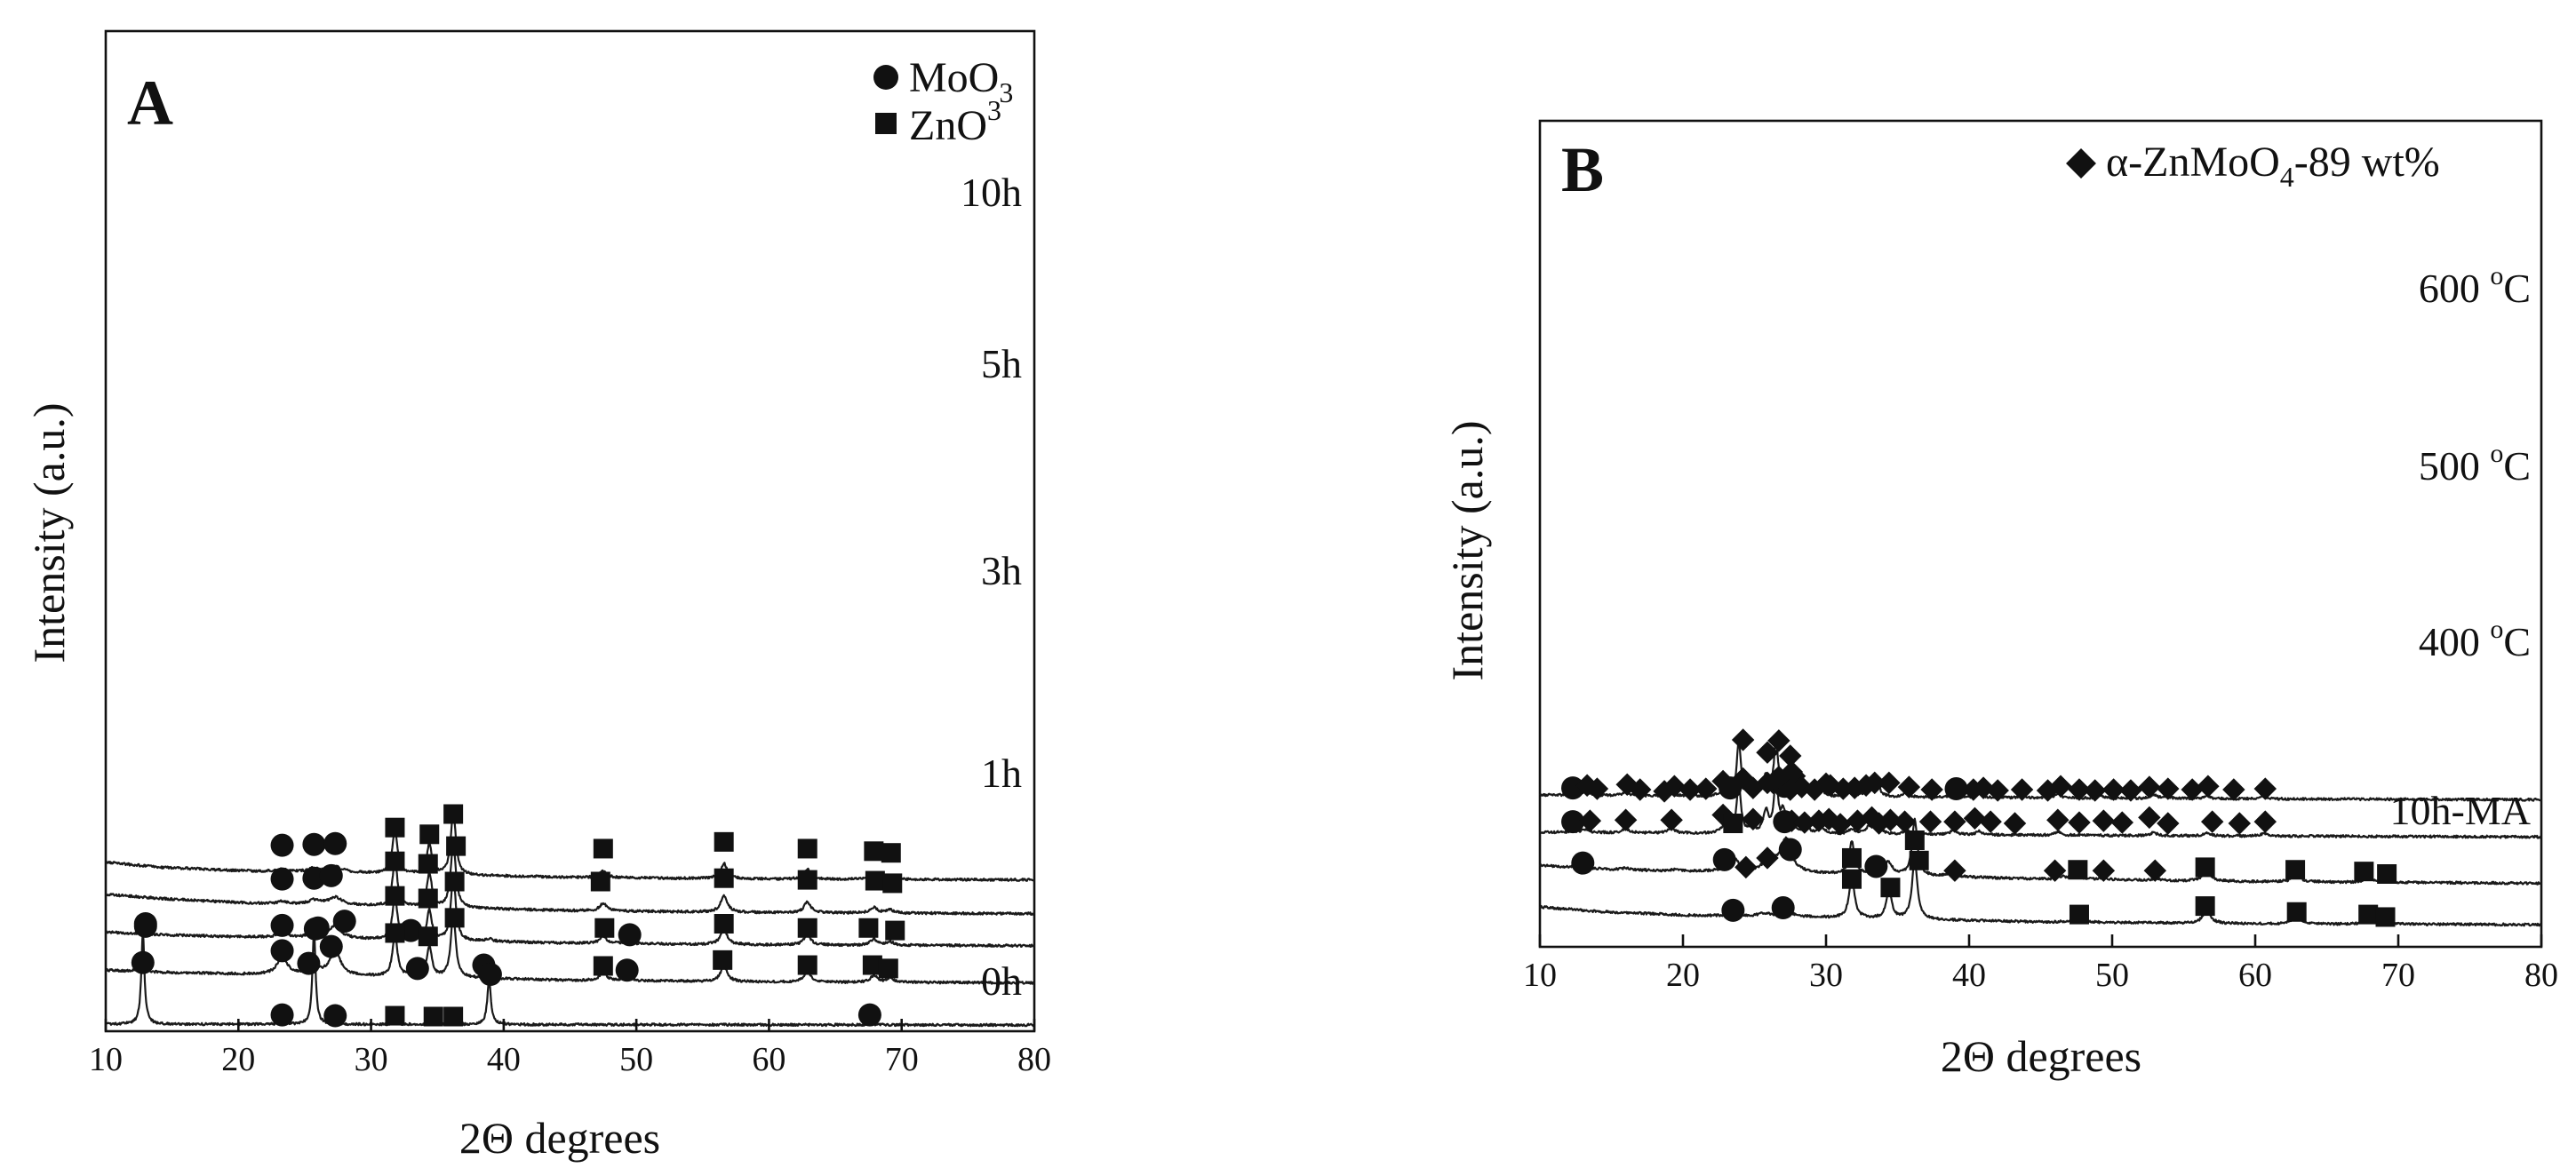 The height and width of the screenshot is (1176, 2576). What do you see at coordinates (49, 533) in the screenshot?
I see `panel-a-y-axis-label: Intensity (a.u.)` at bounding box center [49, 533].